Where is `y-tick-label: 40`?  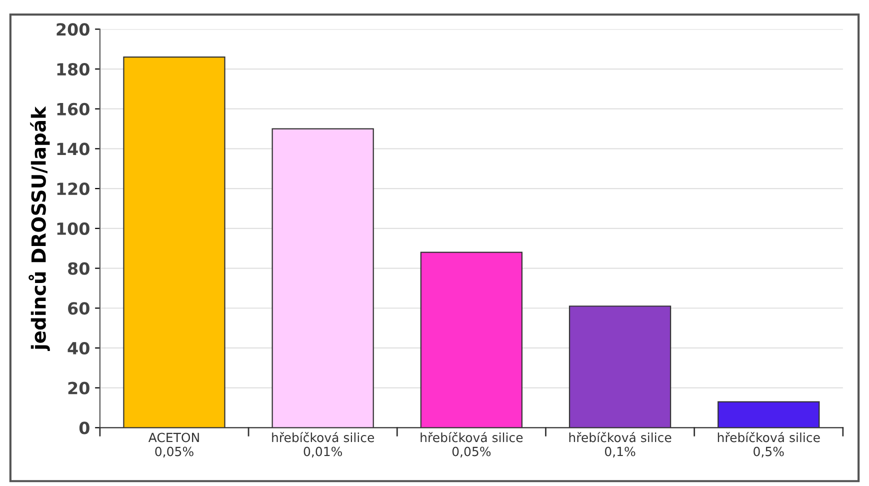
y-tick-label: 40 is located at coordinates (79, 348).